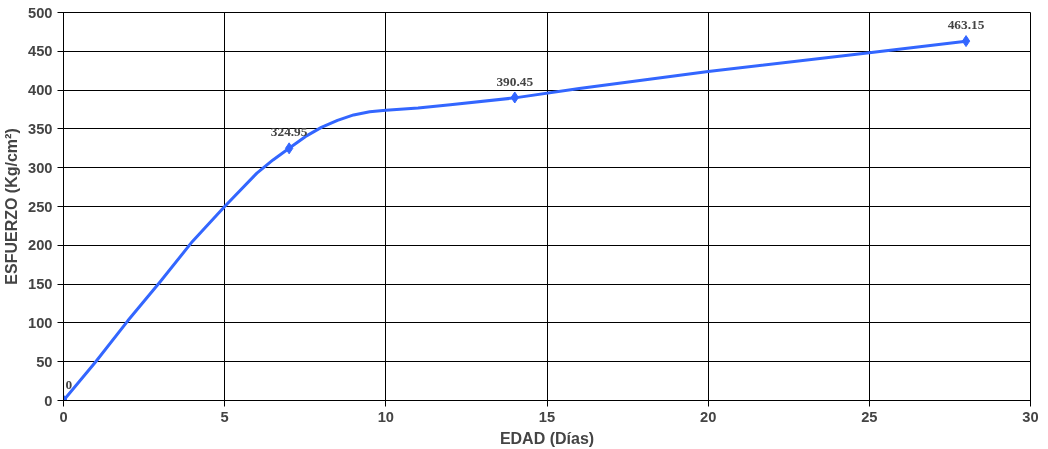 The height and width of the screenshot is (449, 1048). I want to click on x-tick-label: 10, so click(385, 416).